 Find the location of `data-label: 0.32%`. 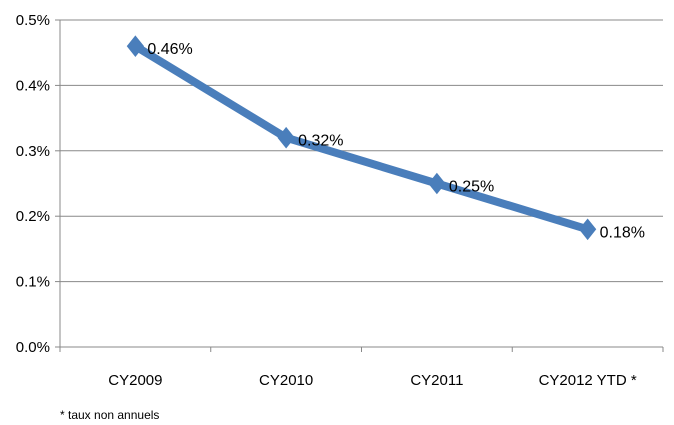

data-label: 0.32% is located at coordinates (320, 141).